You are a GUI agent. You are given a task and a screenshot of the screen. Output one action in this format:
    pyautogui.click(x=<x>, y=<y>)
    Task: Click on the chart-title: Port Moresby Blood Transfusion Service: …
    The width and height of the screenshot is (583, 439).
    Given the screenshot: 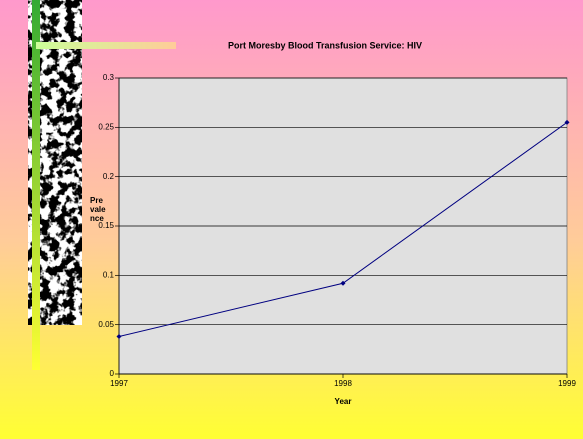 What is the action you would take?
    pyautogui.click(x=325, y=45)
    